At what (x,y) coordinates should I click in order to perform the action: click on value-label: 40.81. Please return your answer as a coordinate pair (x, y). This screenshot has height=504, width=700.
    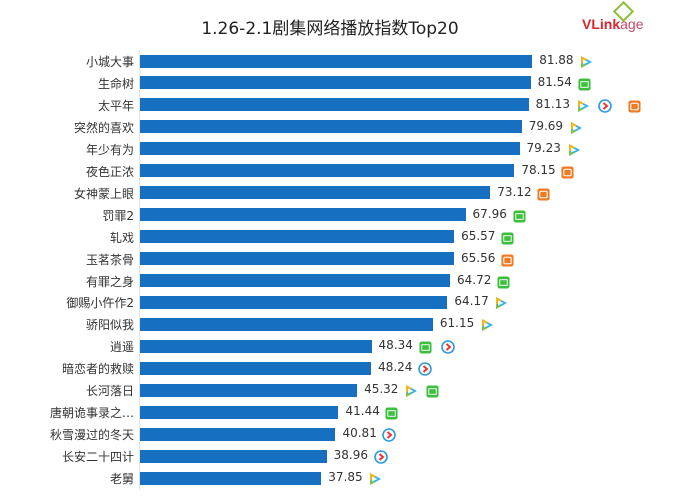
    Looking at the image, I should click on (359, 433).